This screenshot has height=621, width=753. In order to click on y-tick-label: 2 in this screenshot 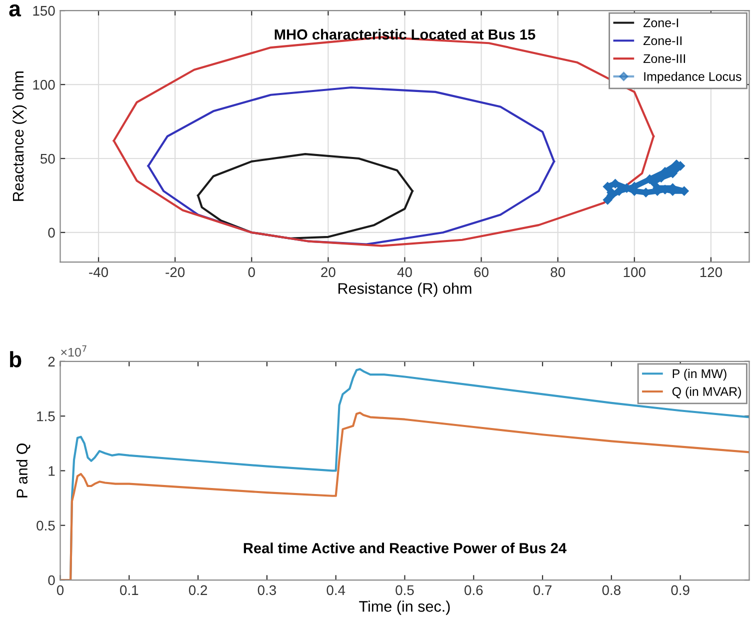, I will do `click(51, 361)`.